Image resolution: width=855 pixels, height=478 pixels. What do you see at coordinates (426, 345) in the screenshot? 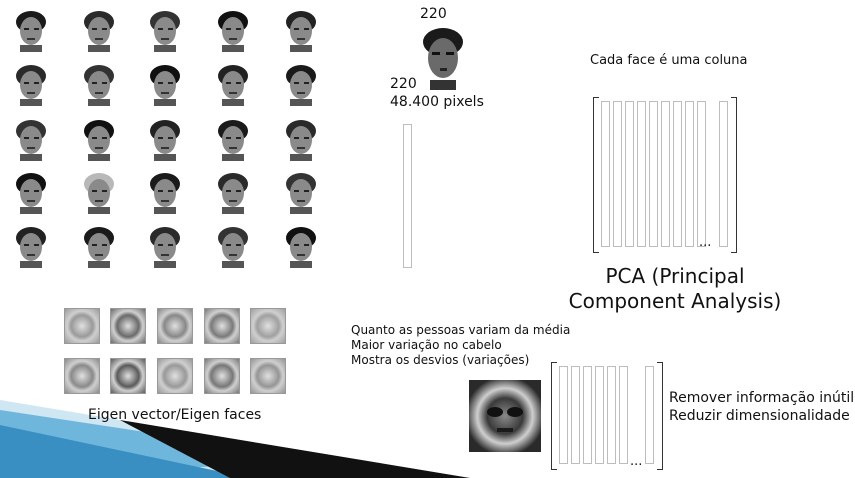
I see `note-item: Maior variação no cabelo` at bounding box center [426, 345].